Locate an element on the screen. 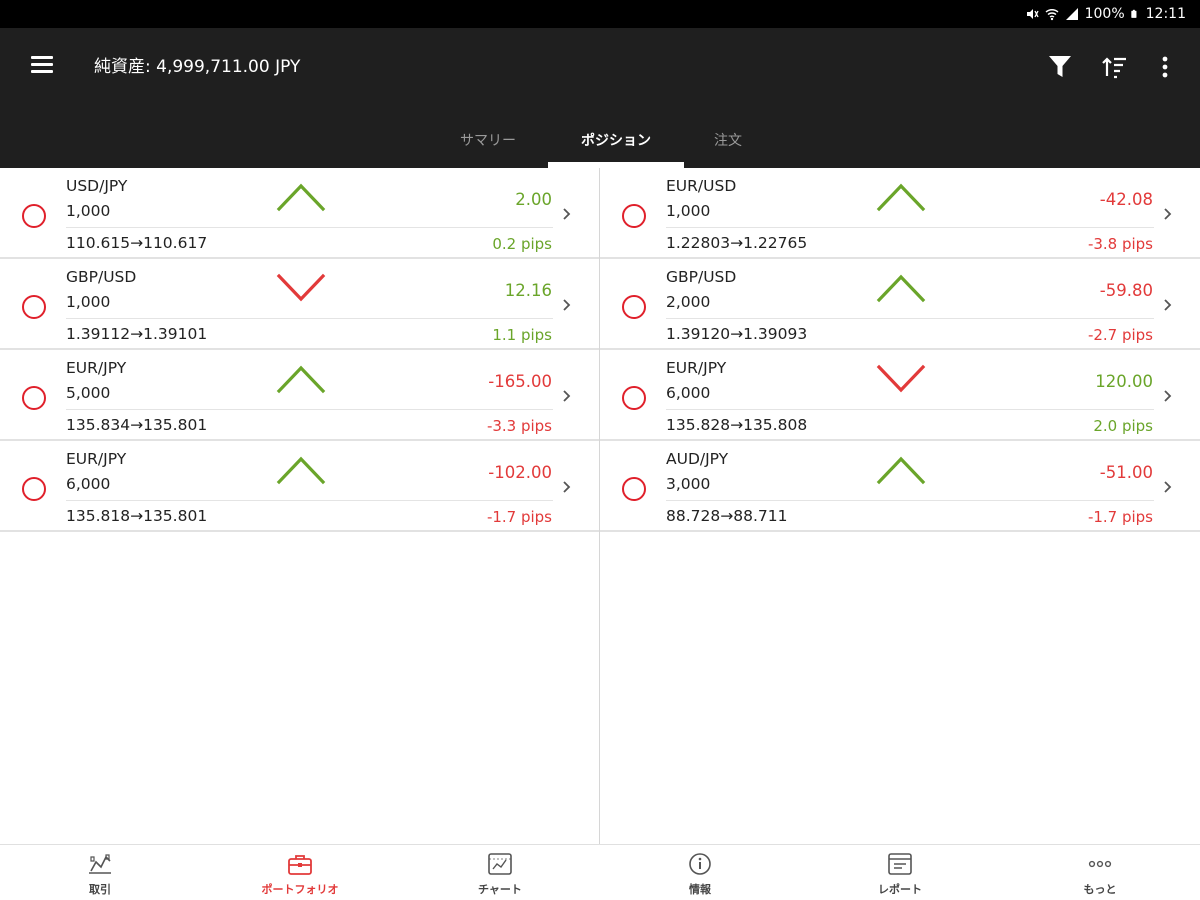  rate-change: 135.828→135.808 is located at coordinates (737, 425).